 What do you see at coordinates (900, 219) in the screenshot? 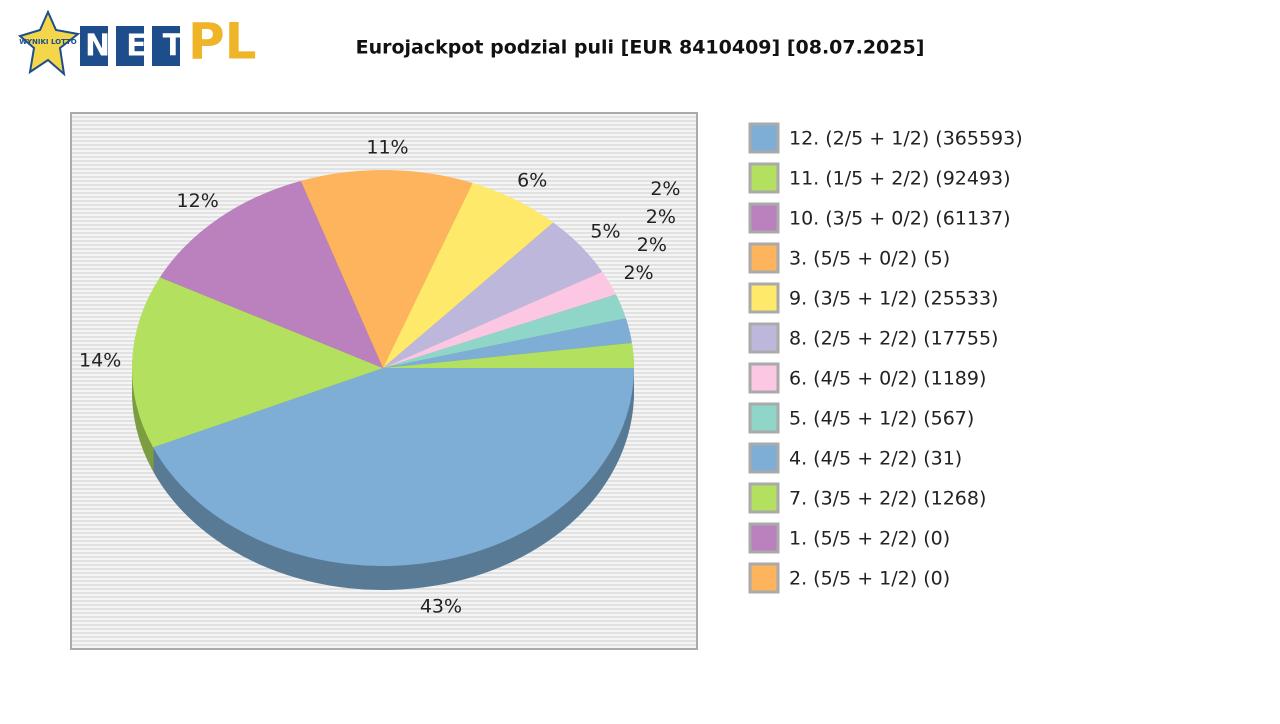
I see `legend-label: 10. (3/5 + 0/2) (61137)` at bounding box center [900, 219].